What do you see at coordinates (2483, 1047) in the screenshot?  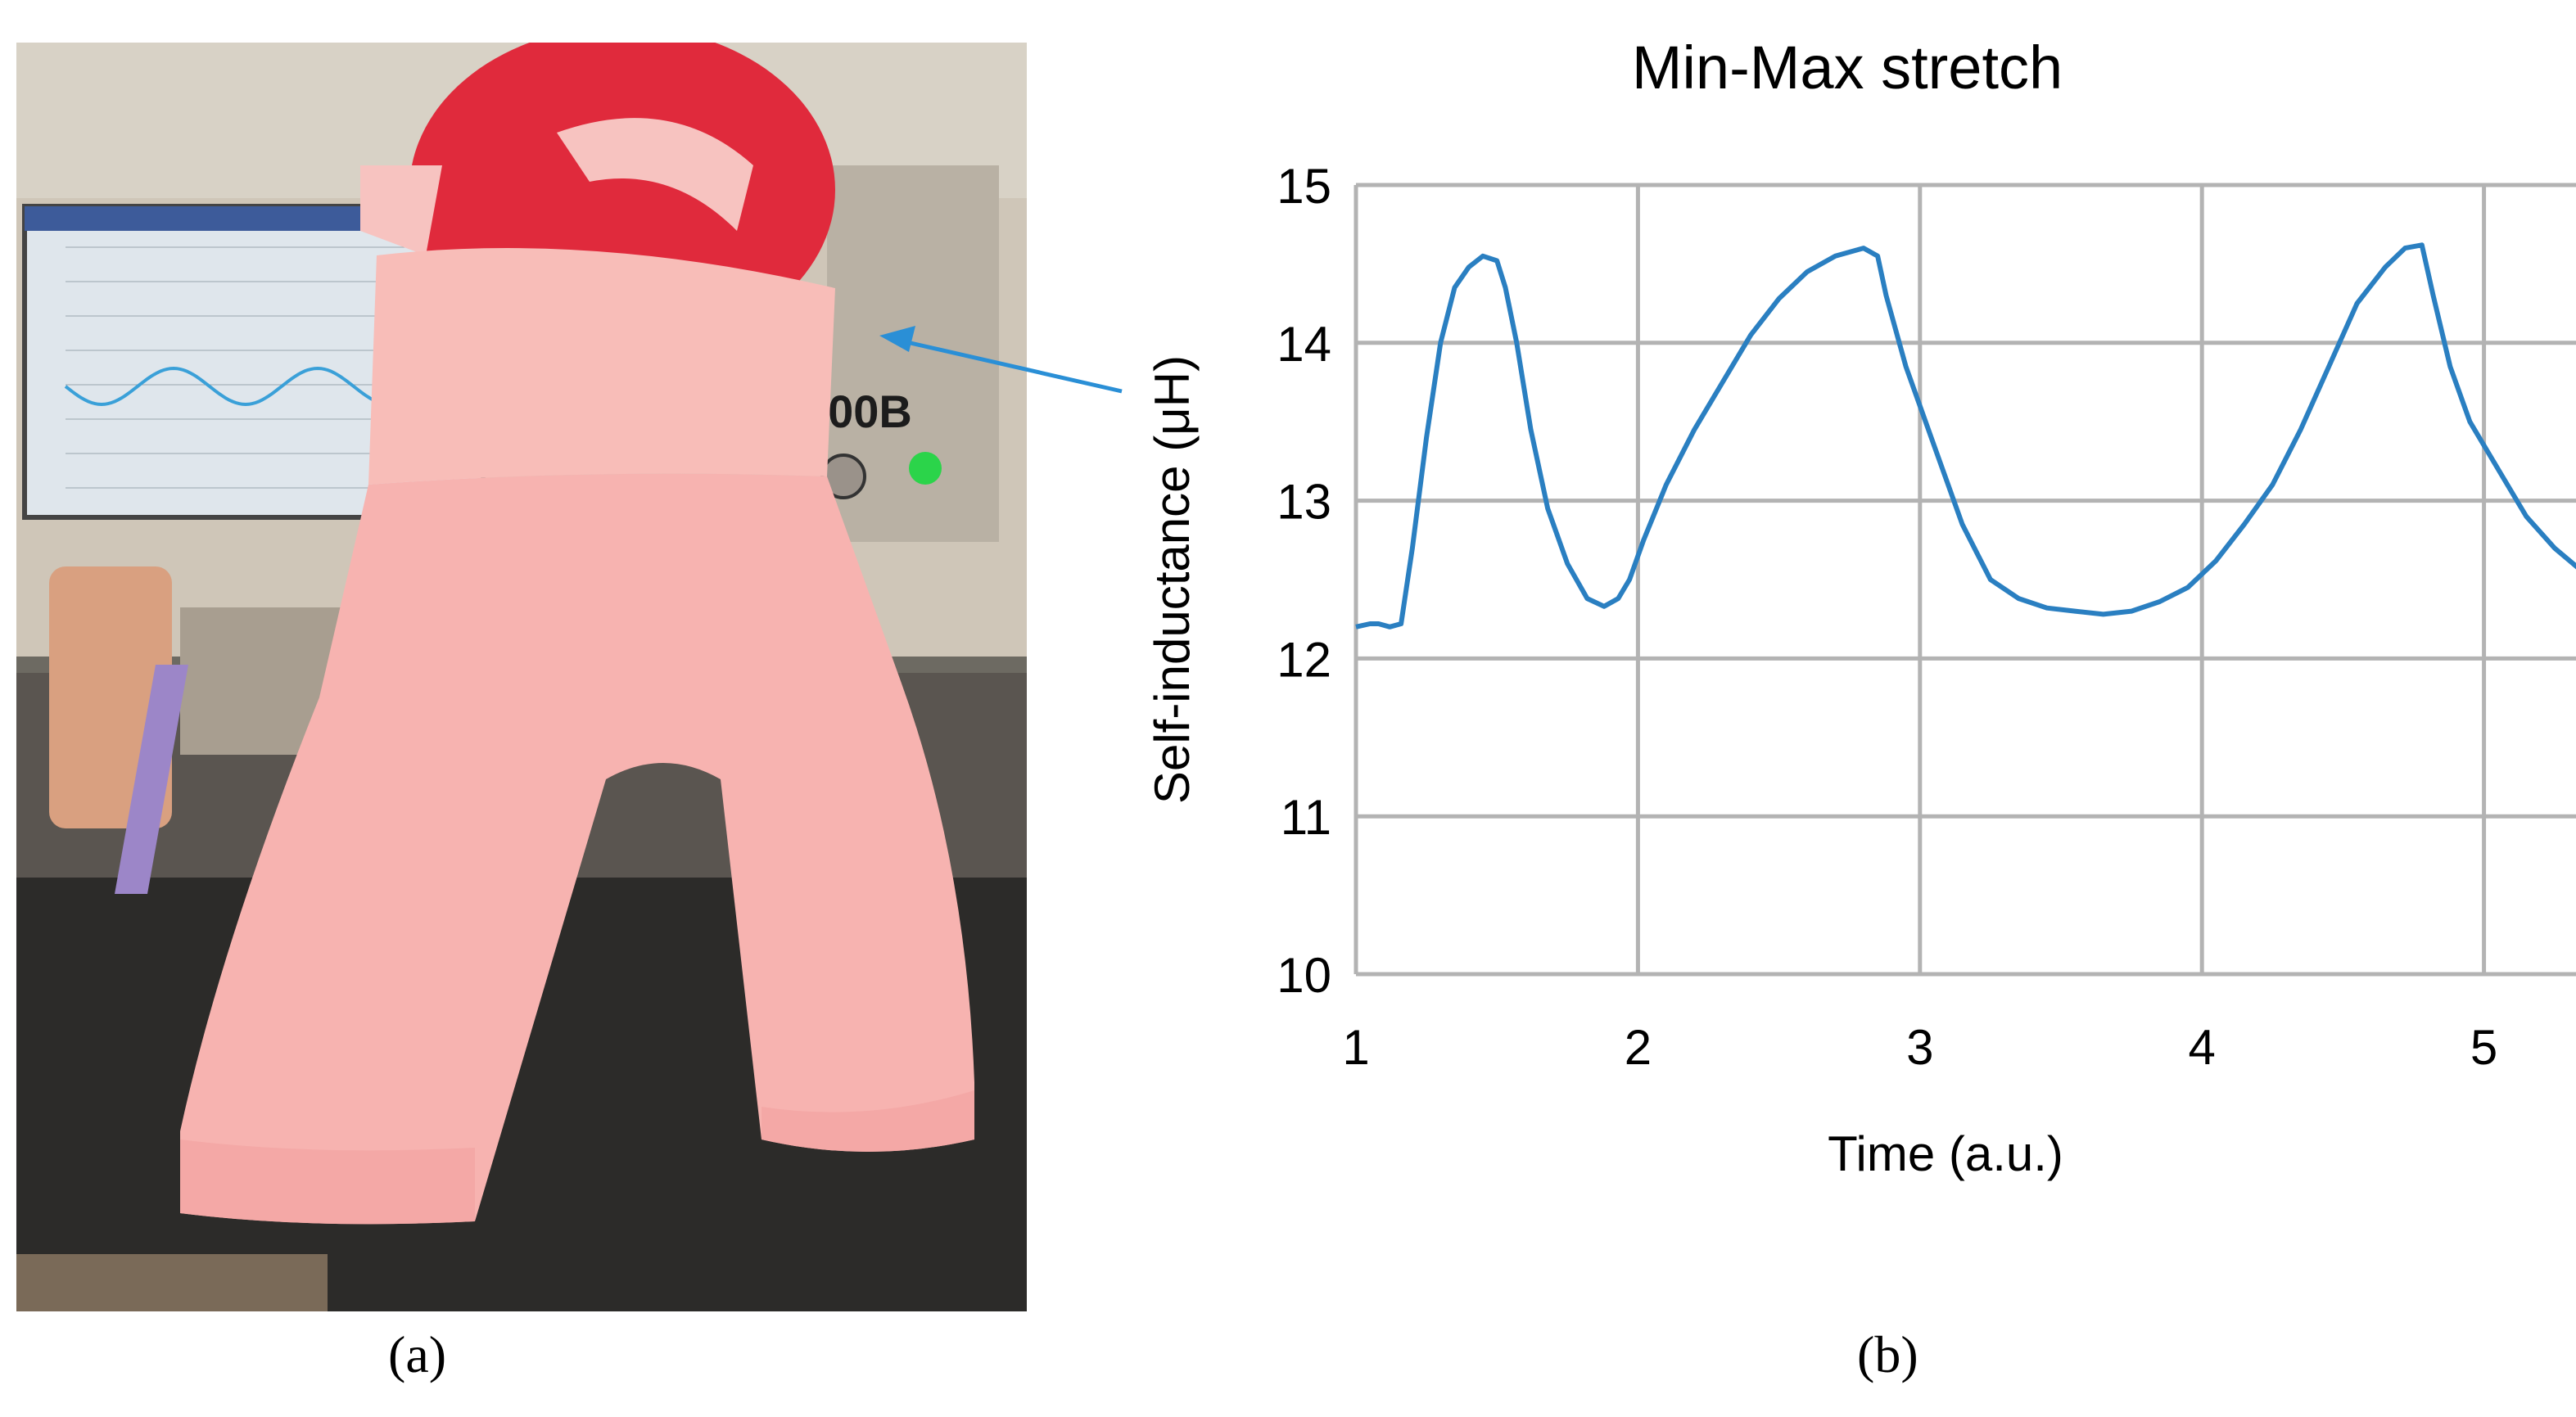 I see `x-tick-label: 5` at bounding box center [2483, 1047].